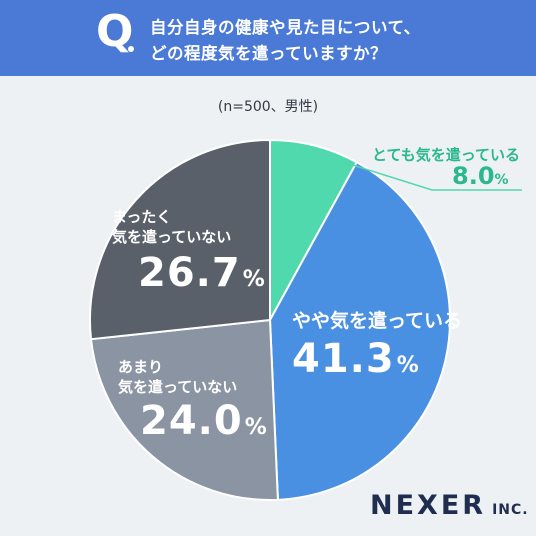  Describe the element at coordinates (449, 505) in the screenshot. I see `nexer-logo: NEXER INC.` at that location.